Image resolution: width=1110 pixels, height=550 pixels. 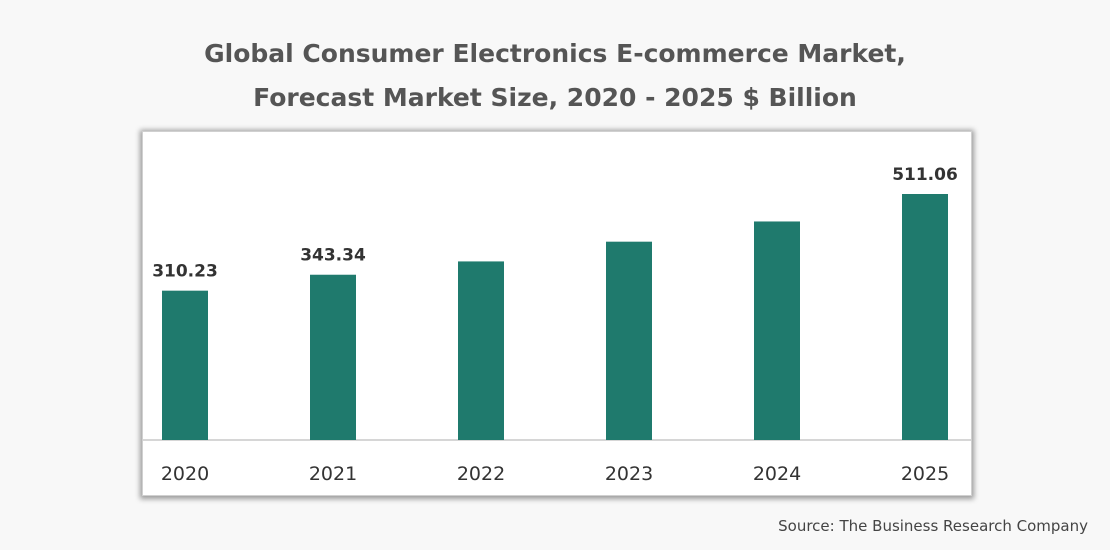 What do you see at coordinates (185, 474) in the screenshot?
I see `x-tick-label-2020: 2020` at bounding box center [185, 474].